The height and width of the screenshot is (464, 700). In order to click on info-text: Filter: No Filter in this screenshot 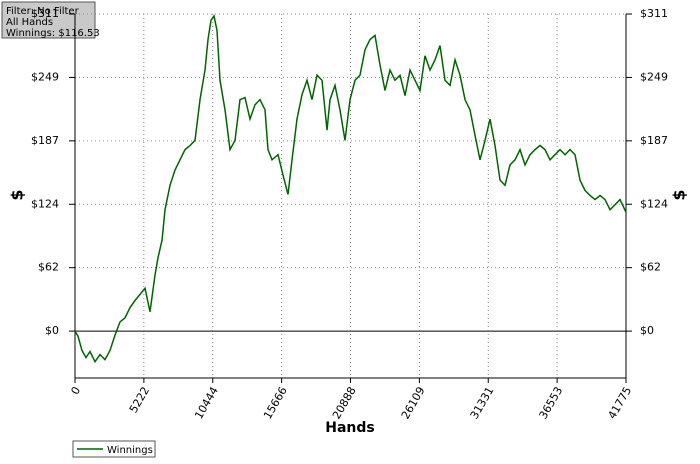, I will do `click(43, 11)`.